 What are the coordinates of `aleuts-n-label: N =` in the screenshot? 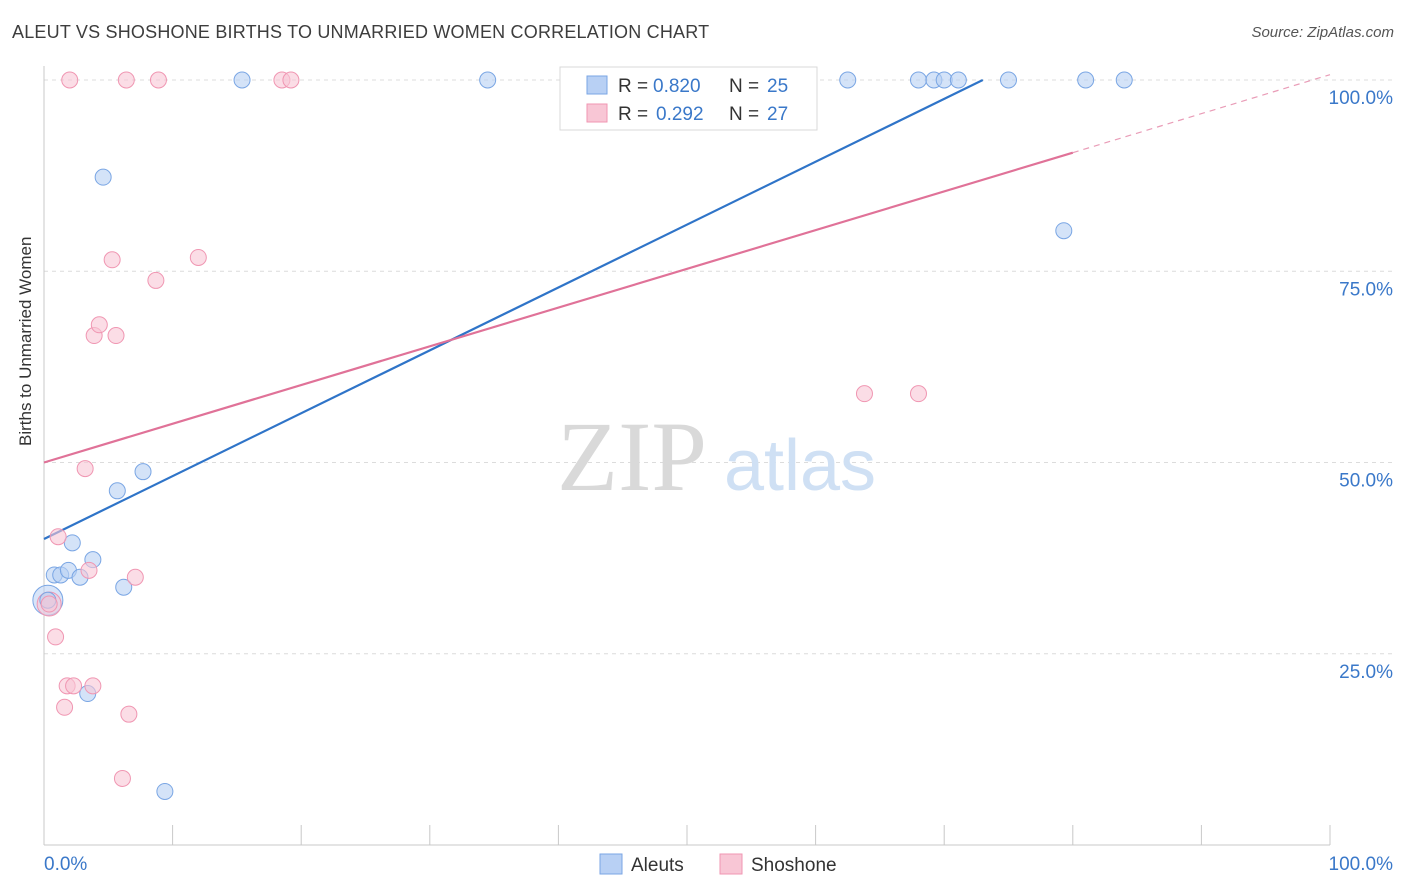 It's located at (744, 86).